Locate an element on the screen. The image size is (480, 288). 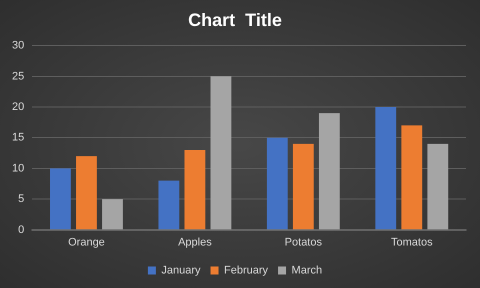
y-tick-label: 15 is located at coordinates (18, 138).